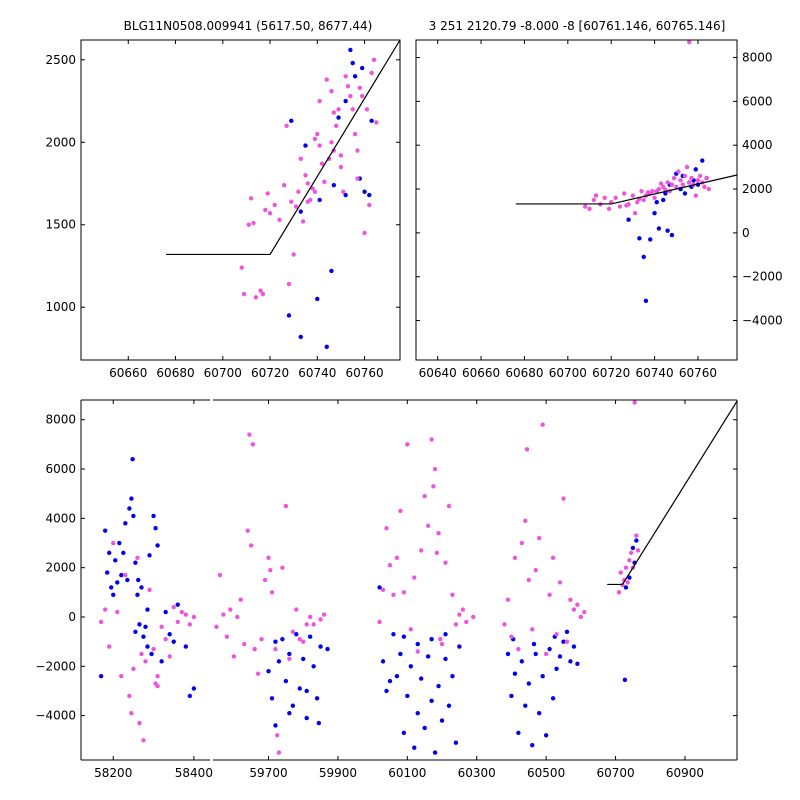 The height and width of the screenshot is (800, 800). I want to click on bottom-xtick-label: 60100, so click(407, 773).